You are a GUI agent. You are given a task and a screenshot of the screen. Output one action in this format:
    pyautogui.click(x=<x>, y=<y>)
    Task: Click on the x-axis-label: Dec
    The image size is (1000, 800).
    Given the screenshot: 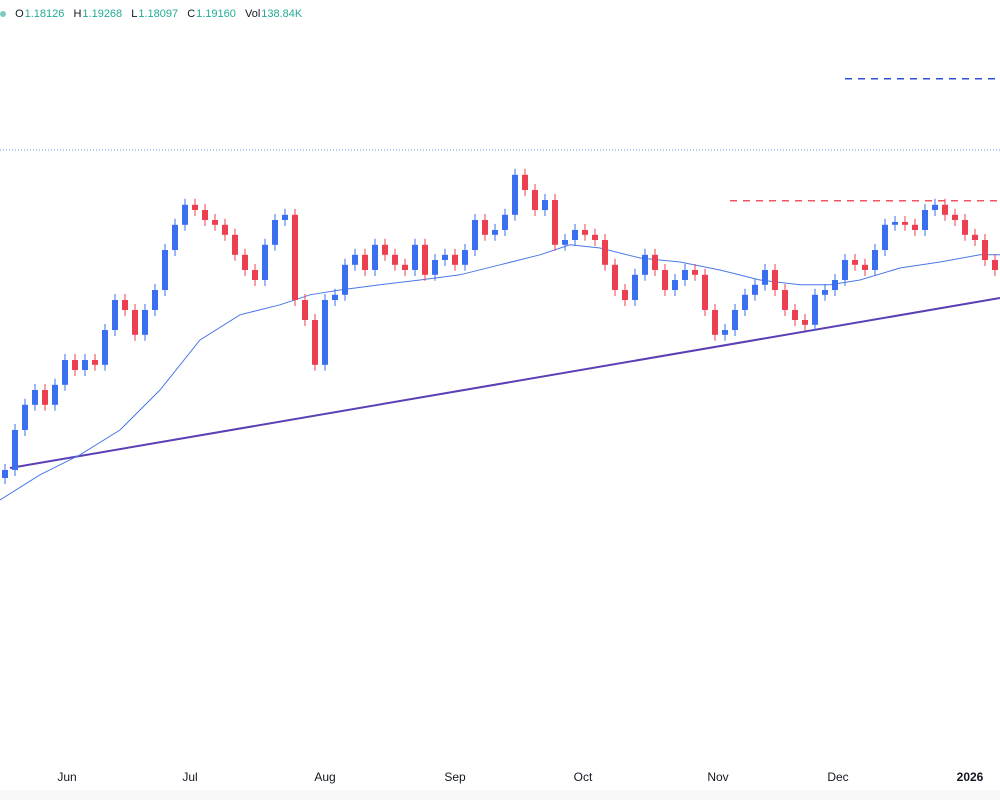 What is the action you would take?
    pyautogui.click(x=837, y=777)
    